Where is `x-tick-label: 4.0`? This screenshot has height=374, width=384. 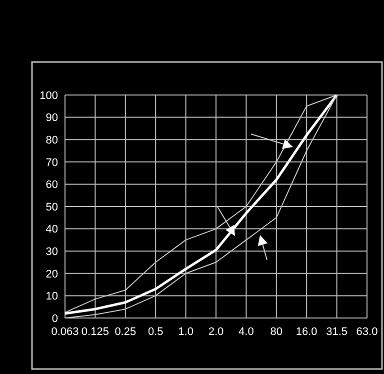
x-tick-label: 4.0 is located at coordinates (246, 332).